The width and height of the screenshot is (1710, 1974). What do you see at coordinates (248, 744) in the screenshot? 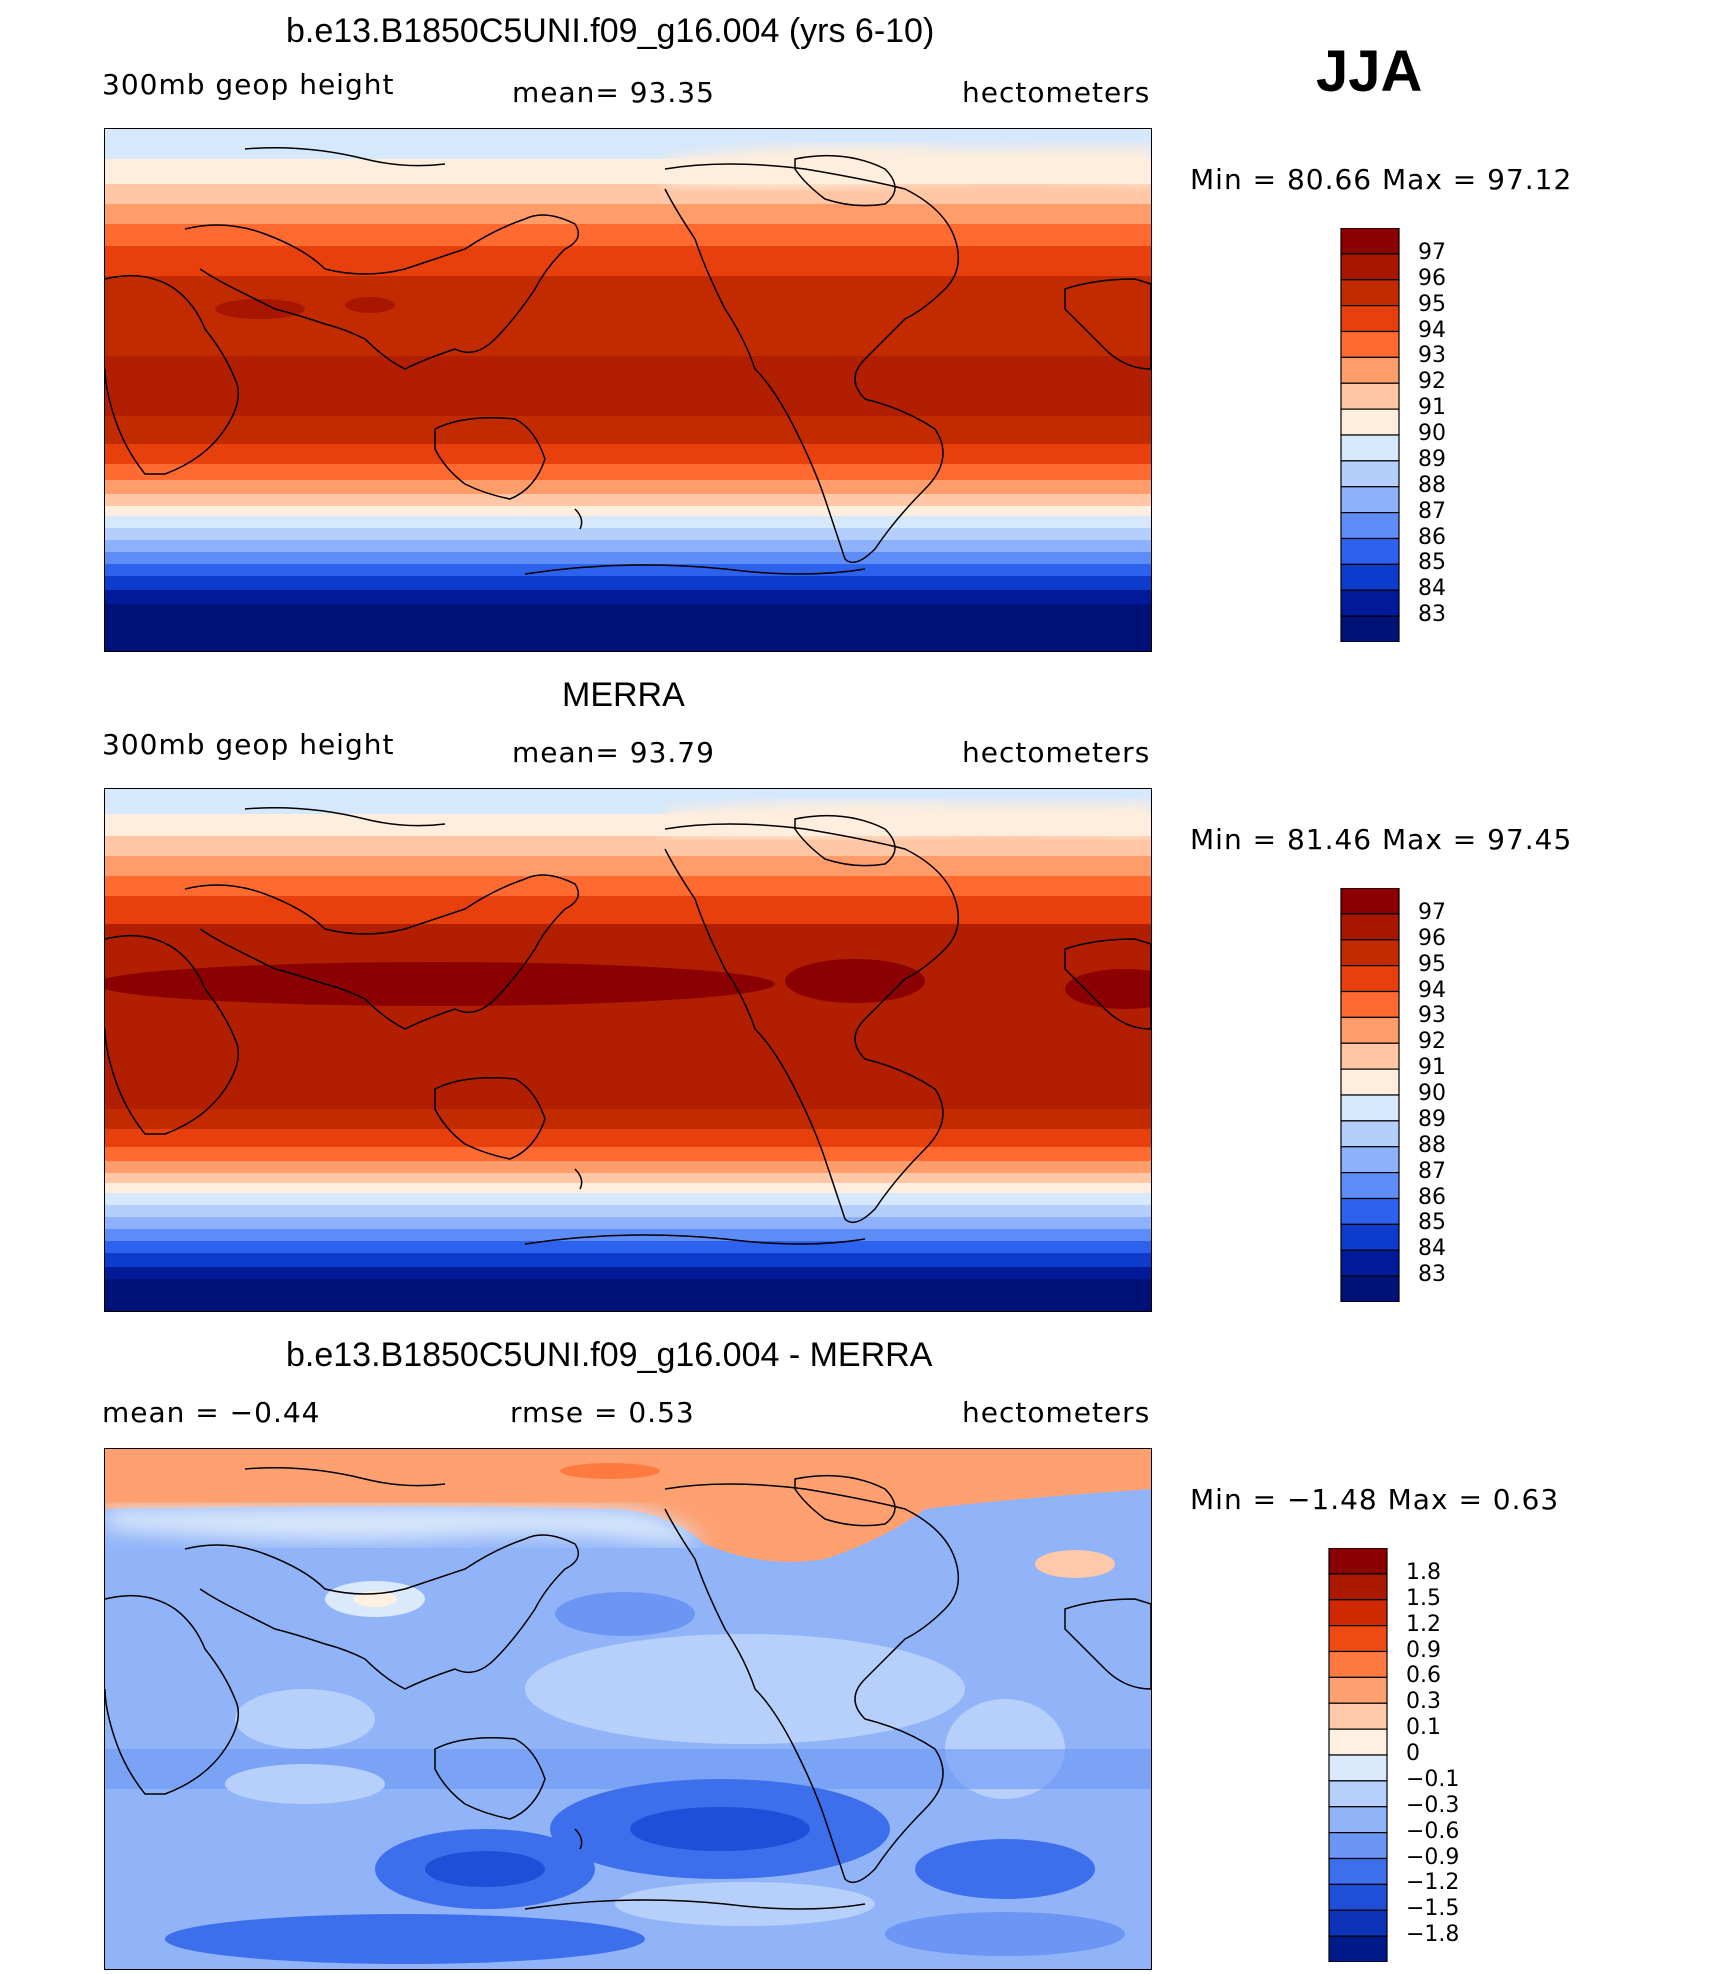
I see `panel2-variable-label: 300mb geop height` at bounding box center [248, 744].